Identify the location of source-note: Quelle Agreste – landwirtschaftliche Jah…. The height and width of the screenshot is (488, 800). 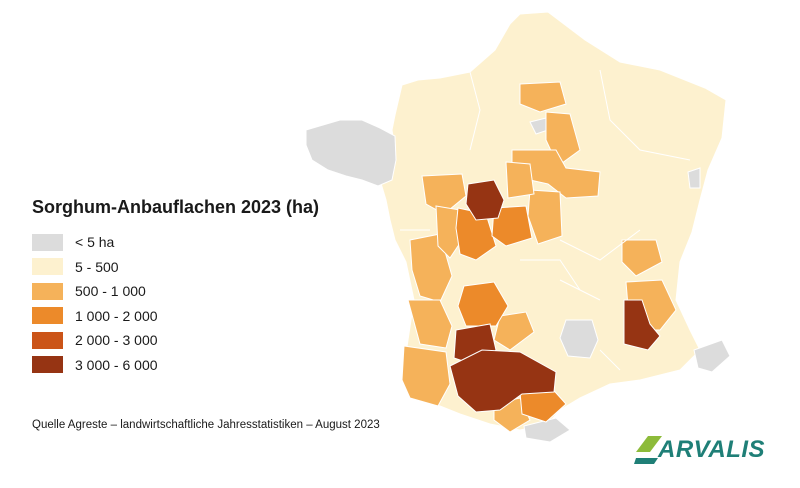
(206, 425).